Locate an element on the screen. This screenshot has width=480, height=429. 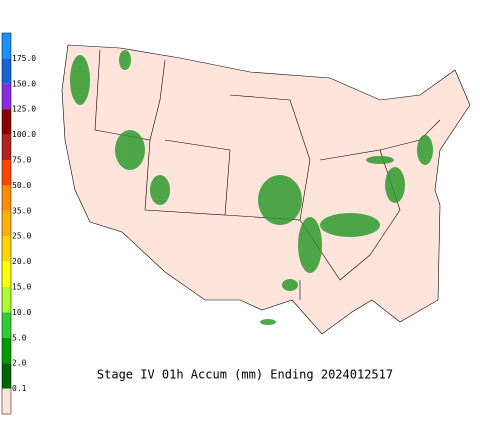
legend-label: 0.1 is located at coordinates (19, 388).